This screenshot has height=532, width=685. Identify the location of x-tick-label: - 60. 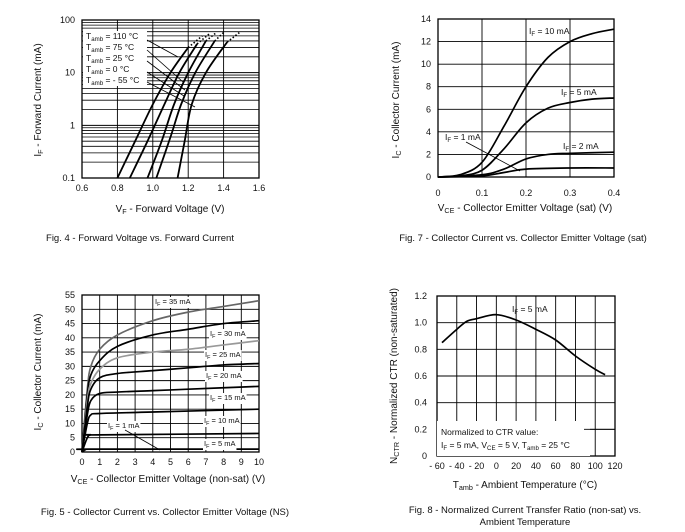
(437, 466).